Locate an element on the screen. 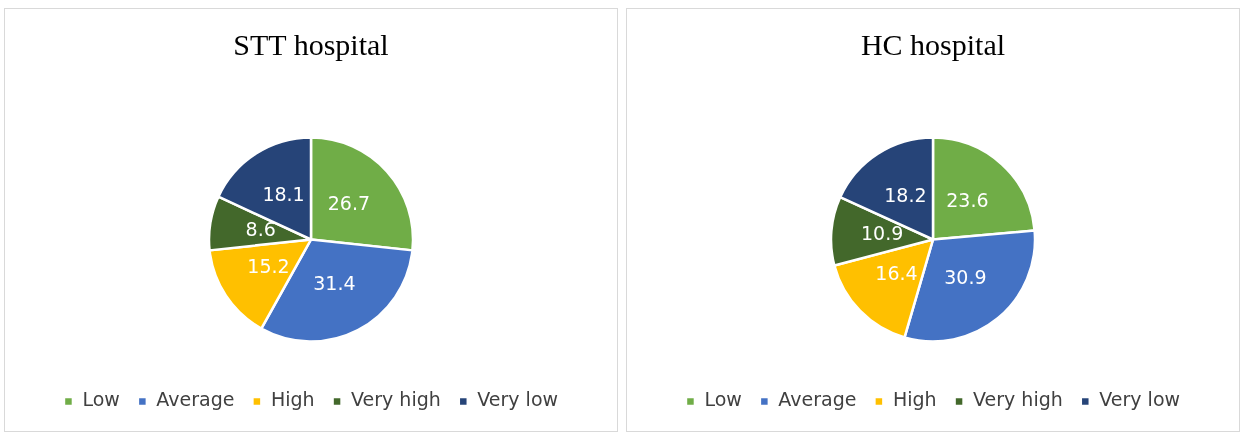  data-label: 16.4 is located at coordinates (896, 273).